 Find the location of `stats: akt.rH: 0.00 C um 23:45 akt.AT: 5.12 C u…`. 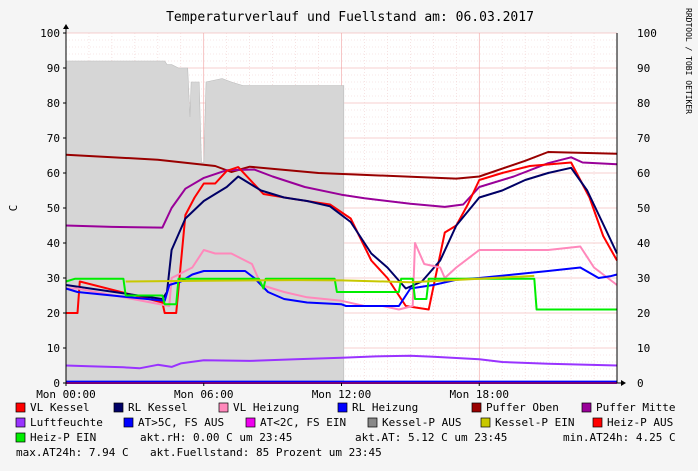

stats: akt.rH: 0.00 C um 23:45 akt.AT: 5.12 C u… is located at coordinates (346, 445).